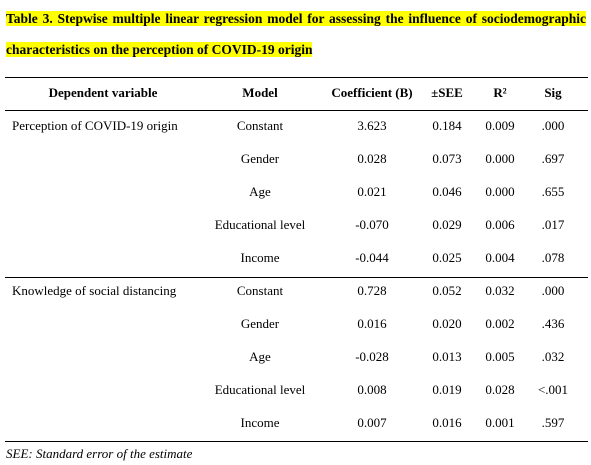 The image size is (591, 465). Describe the element at coordinates (500, 323) in the screenshot. I see `value-cell: 0.002` at that location.